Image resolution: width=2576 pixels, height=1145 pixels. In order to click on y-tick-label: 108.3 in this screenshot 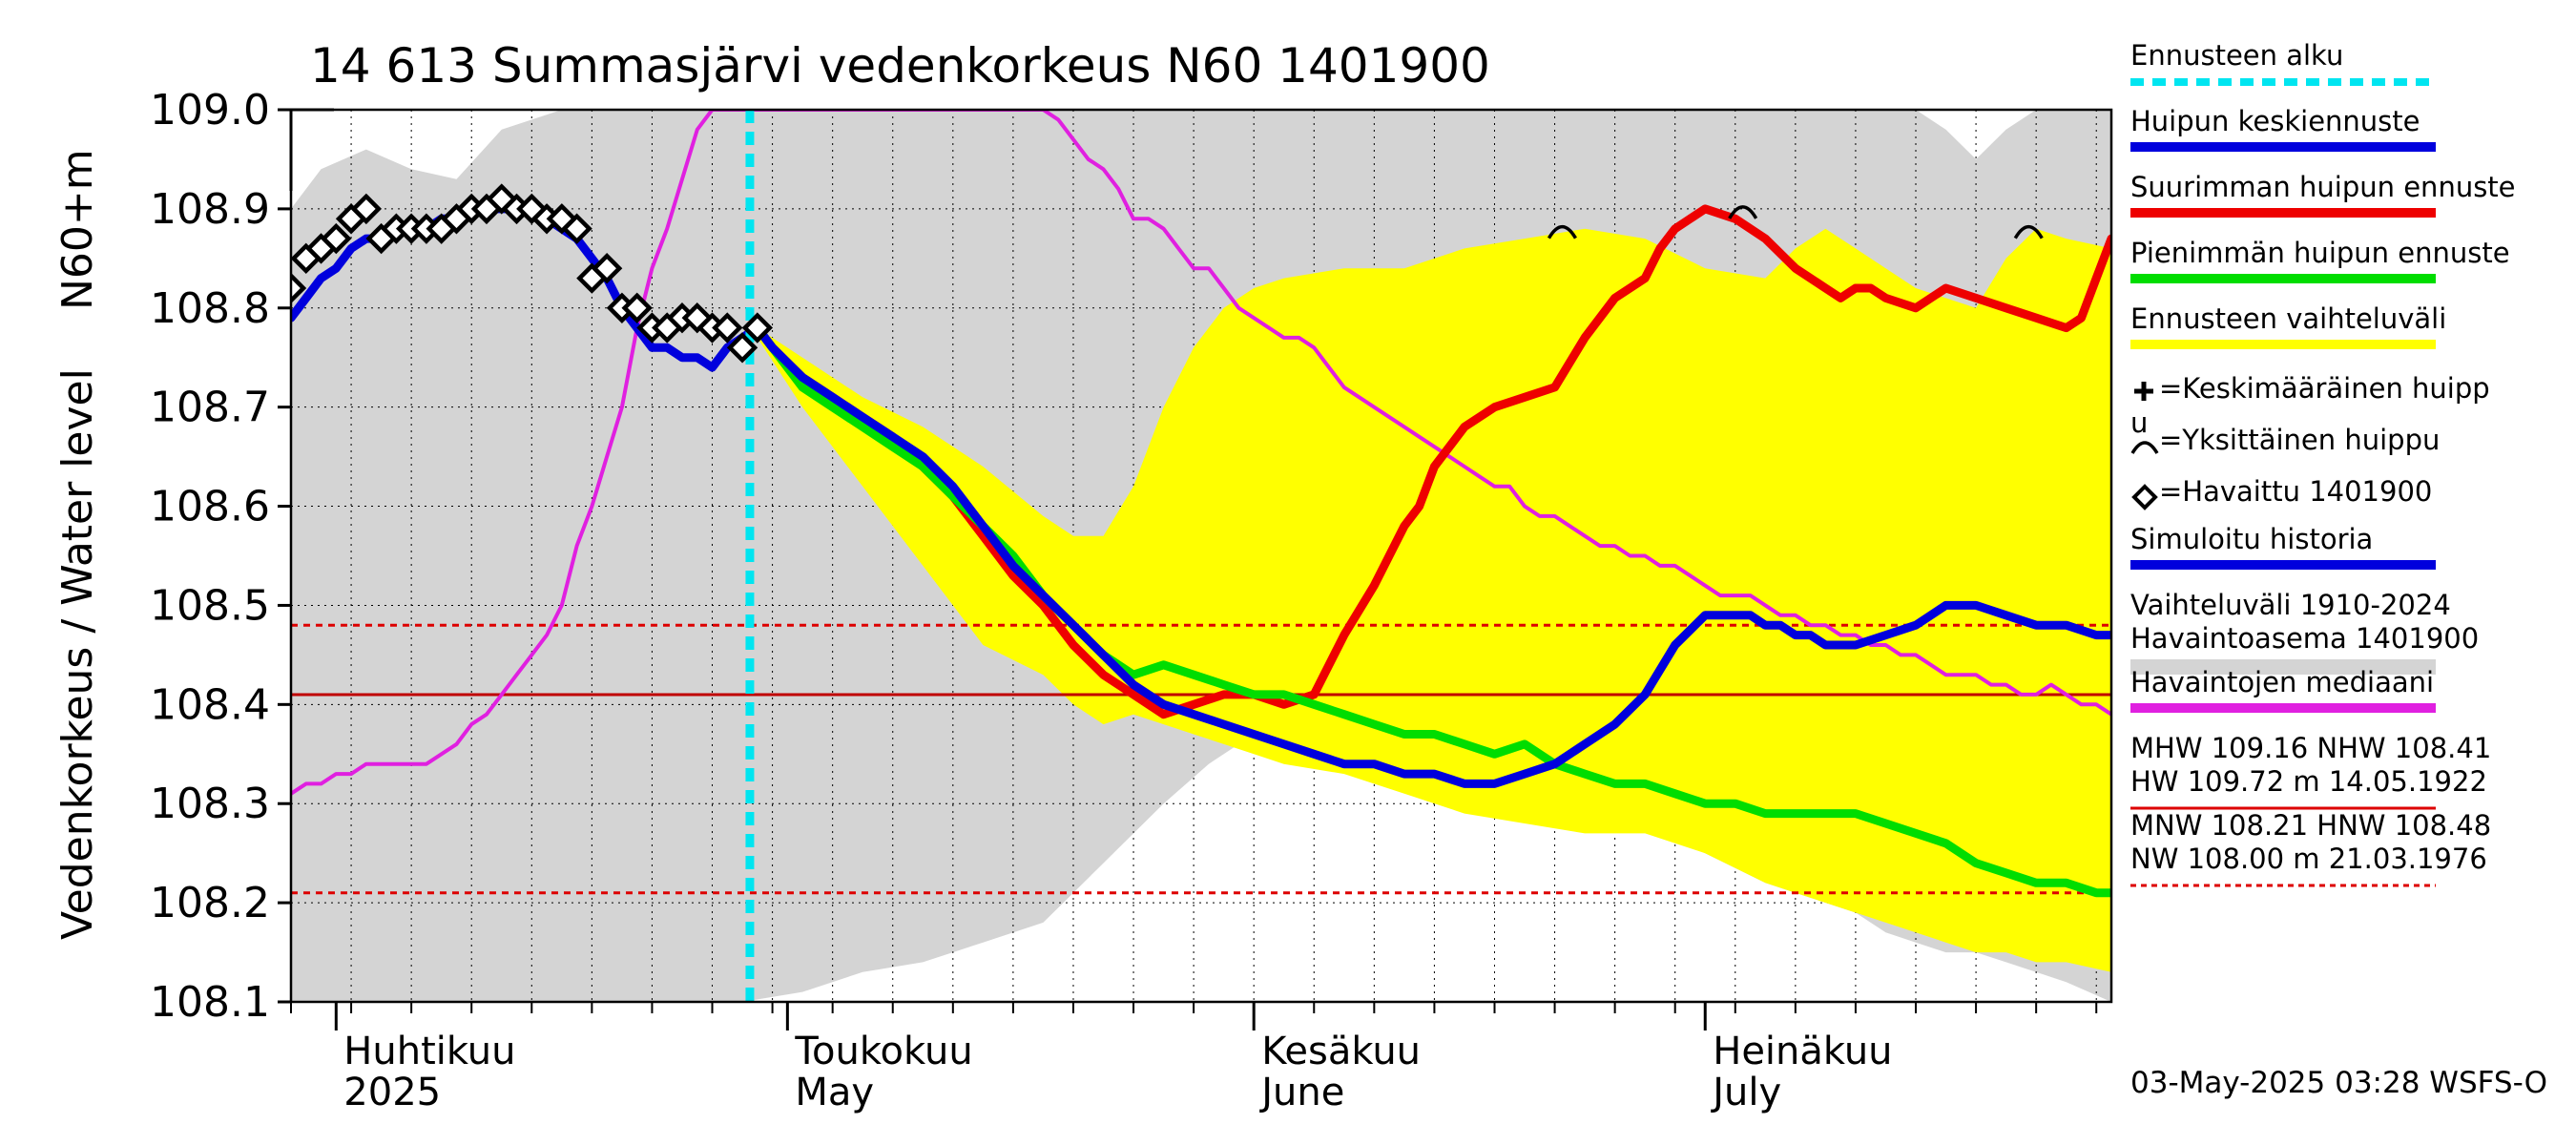, I will do `click(210, 804)`.